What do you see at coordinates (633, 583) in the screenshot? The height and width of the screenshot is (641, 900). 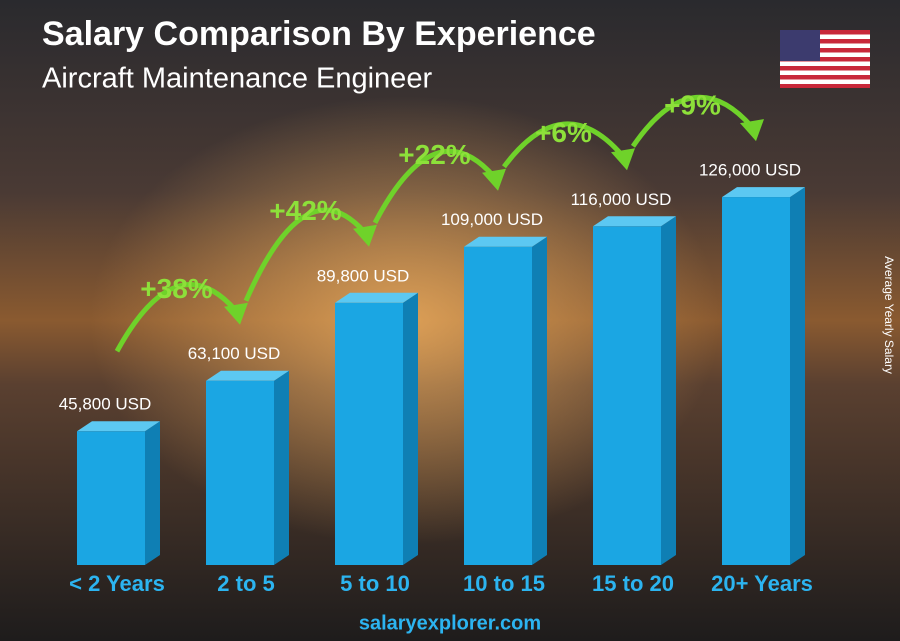 I see `x-tick-label: 15 to 20` at bounding box center [633, 583].